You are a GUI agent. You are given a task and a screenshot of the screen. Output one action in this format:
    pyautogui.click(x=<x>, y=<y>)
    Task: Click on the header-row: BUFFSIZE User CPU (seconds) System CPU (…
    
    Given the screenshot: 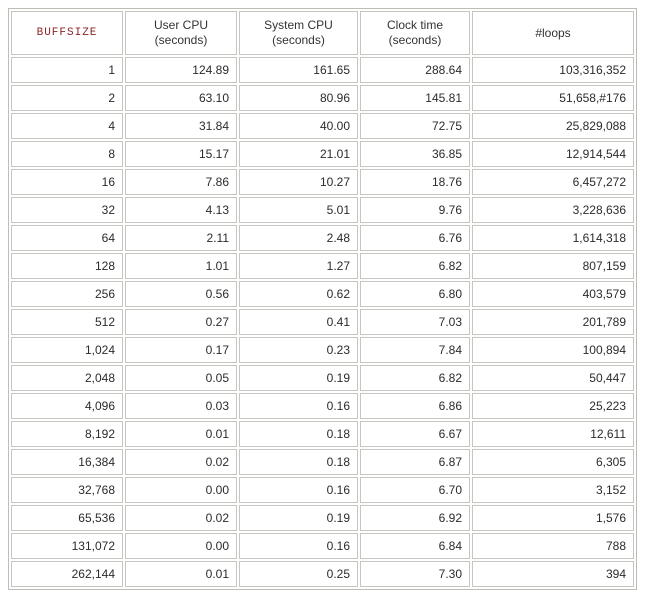 What is the action you would take?
    pyautogui.click(x=322, y=33)
    